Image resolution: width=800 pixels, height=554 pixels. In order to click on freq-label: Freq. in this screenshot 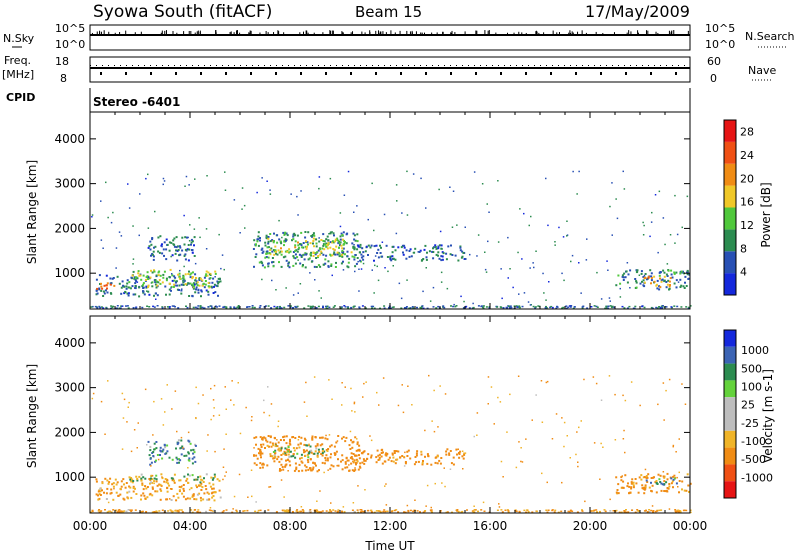, I will do `click(17, 60)`.